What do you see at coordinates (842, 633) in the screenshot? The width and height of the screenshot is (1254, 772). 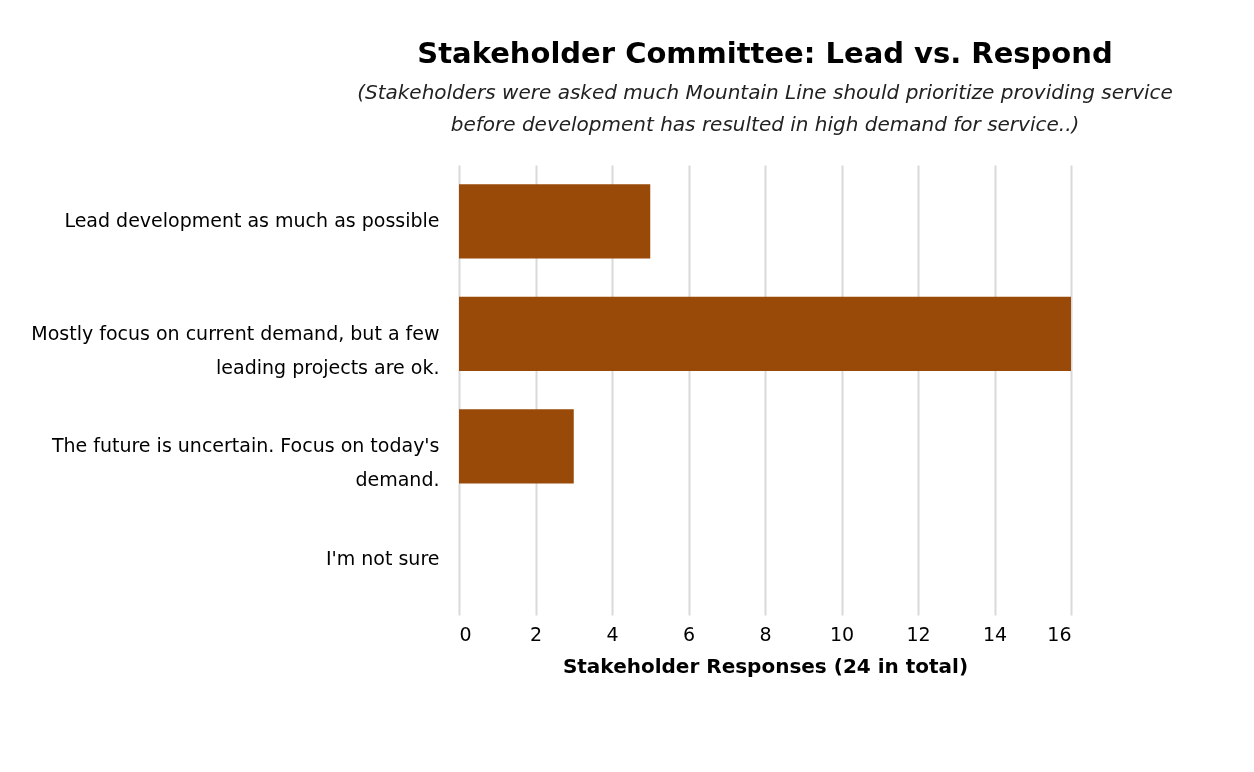 I see `x-tick-label: 10` at bounding box center [842, 633].